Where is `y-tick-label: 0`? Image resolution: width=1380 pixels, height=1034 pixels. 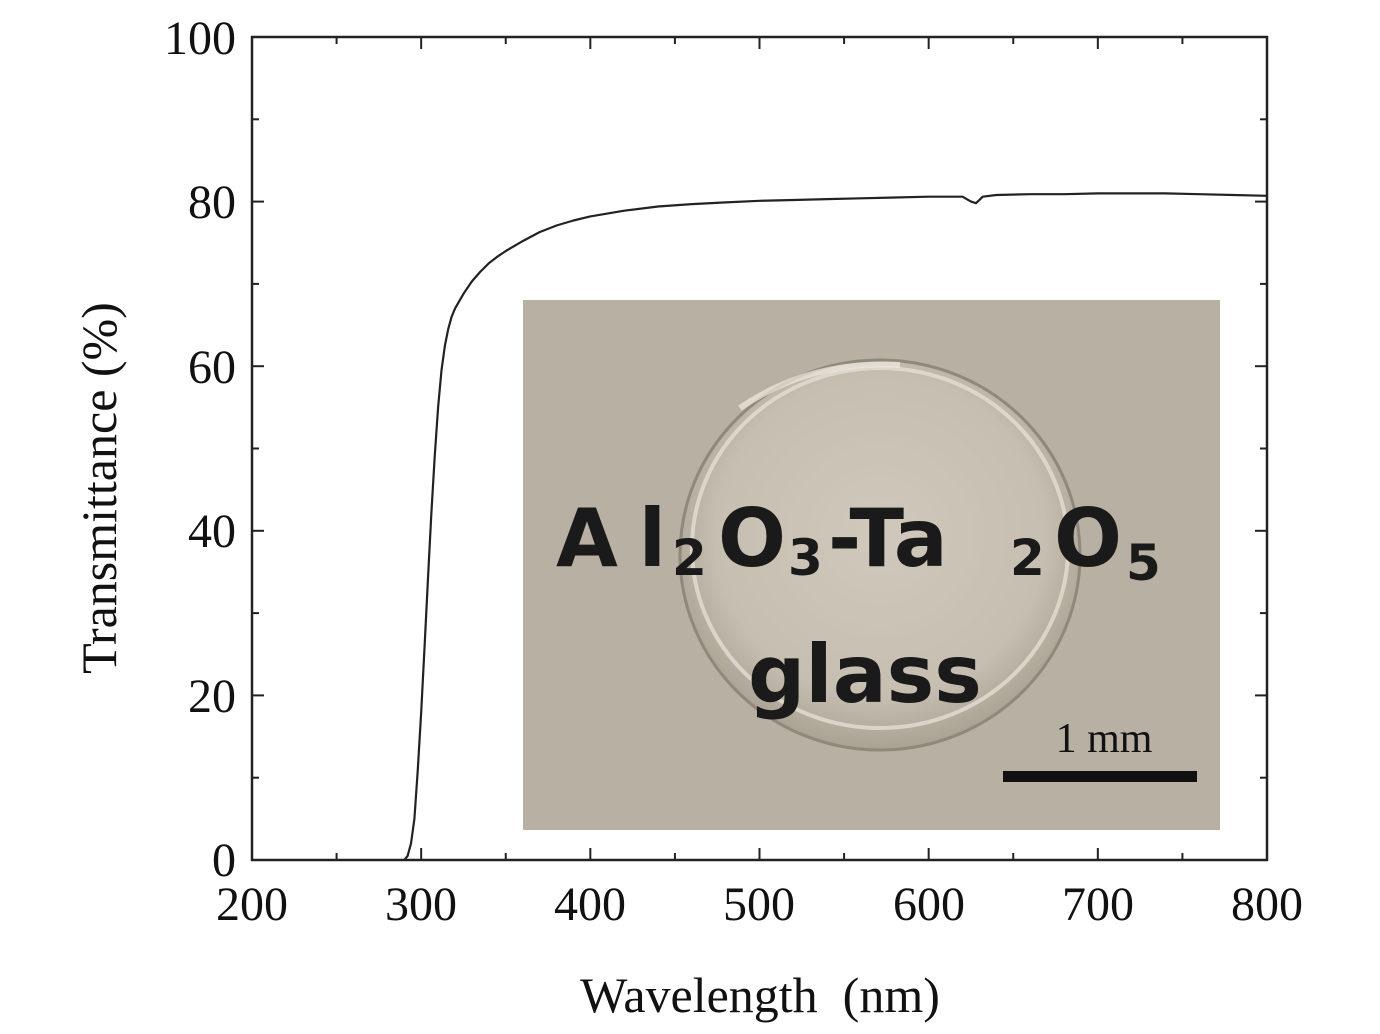
y-tick-label: 0 is located at coordinates (224, 860).